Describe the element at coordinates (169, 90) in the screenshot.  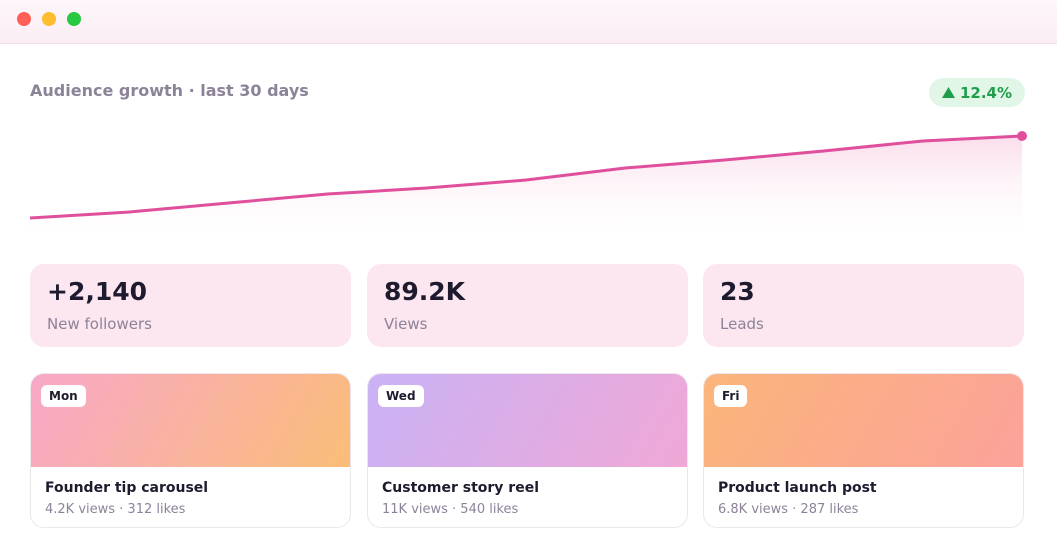
I see `card-title: Audience growth · last 30 days` at that location.